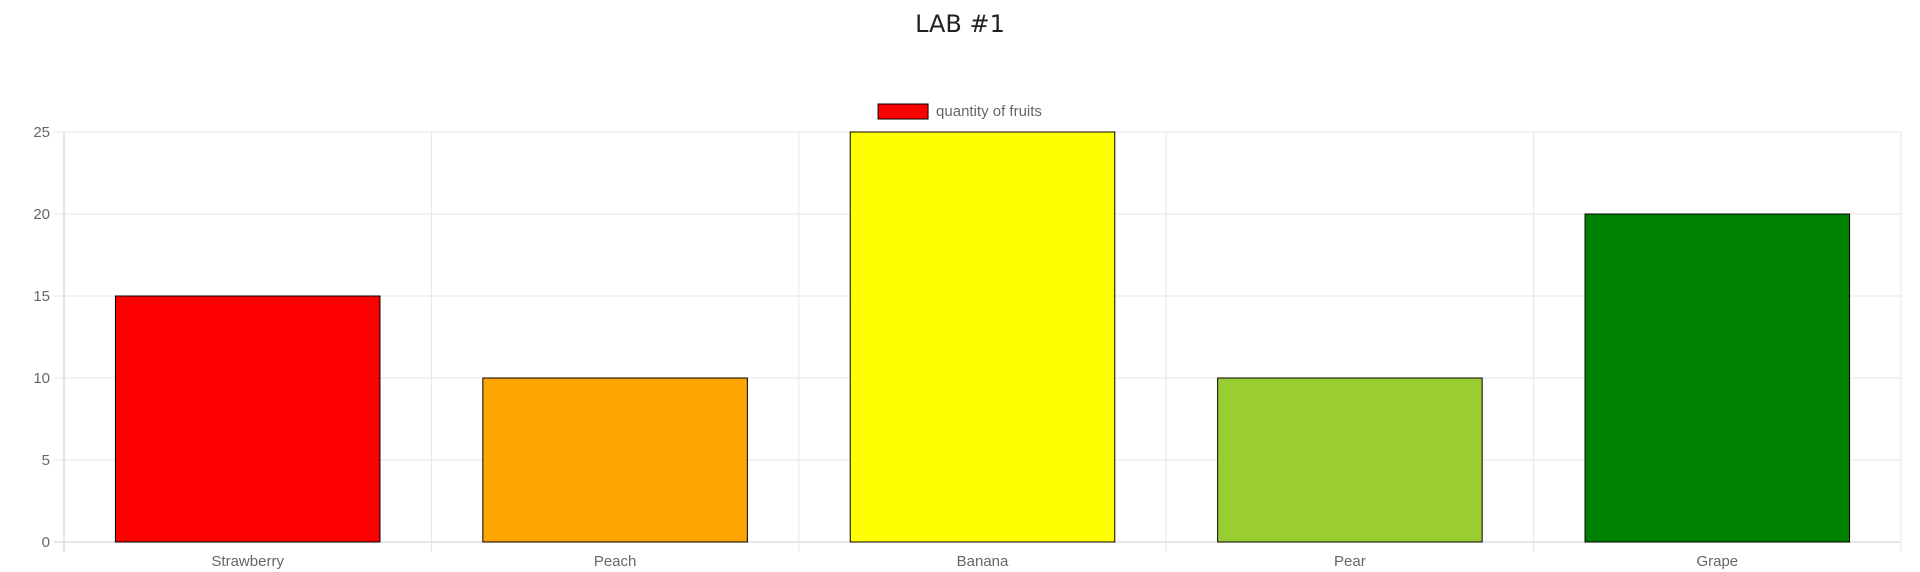 The image size is (1920, 572). Describe the element at coordinates (615, 561) in the screenshot. I see `x-tick-label-peach: Peach` at that location.